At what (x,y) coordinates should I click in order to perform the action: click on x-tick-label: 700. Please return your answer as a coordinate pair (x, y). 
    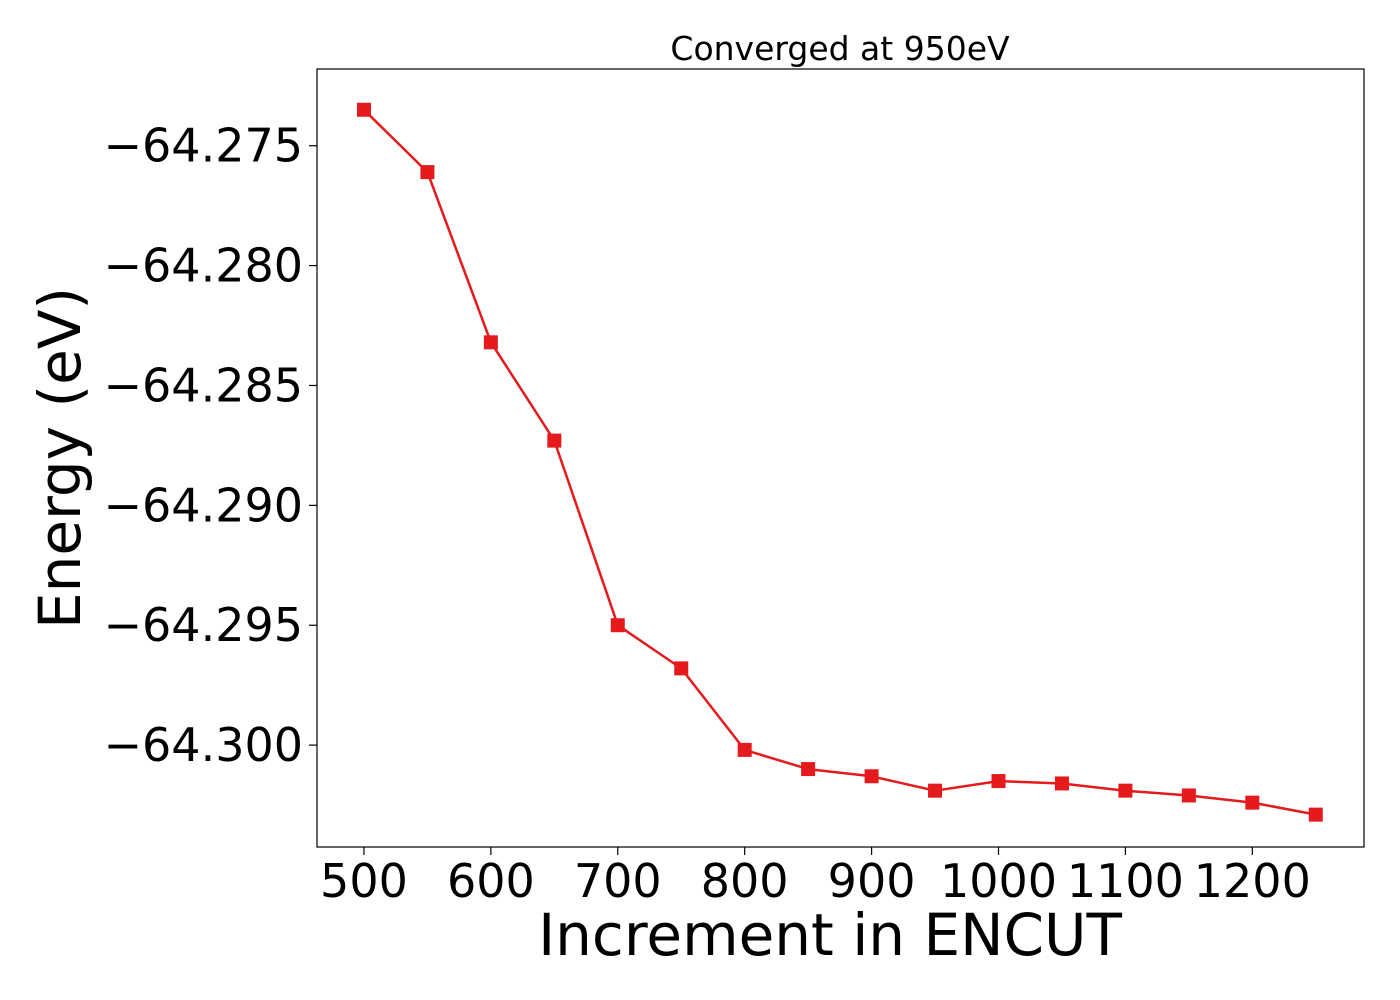
    Looking at the image, I should click on (618, 881).